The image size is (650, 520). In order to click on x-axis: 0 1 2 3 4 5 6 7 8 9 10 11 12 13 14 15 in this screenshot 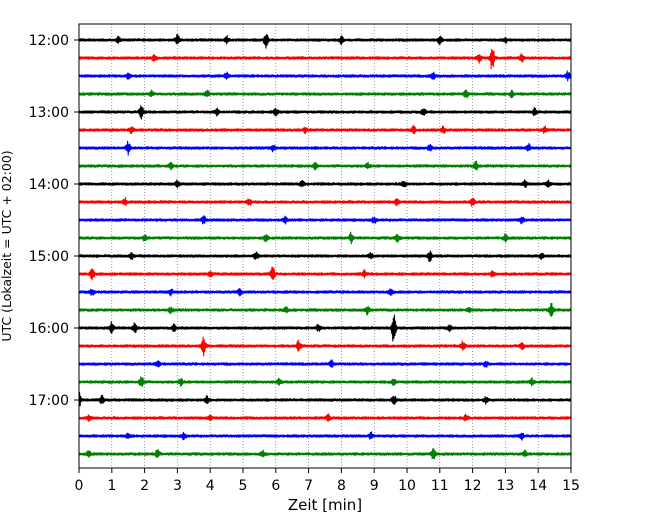, I will do `click(327, 481)`.